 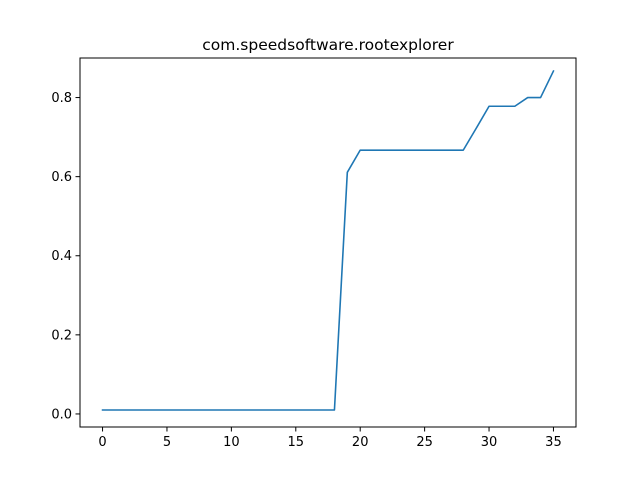 I want to click on x-tick-label: 0, so click(x=102, y=442).